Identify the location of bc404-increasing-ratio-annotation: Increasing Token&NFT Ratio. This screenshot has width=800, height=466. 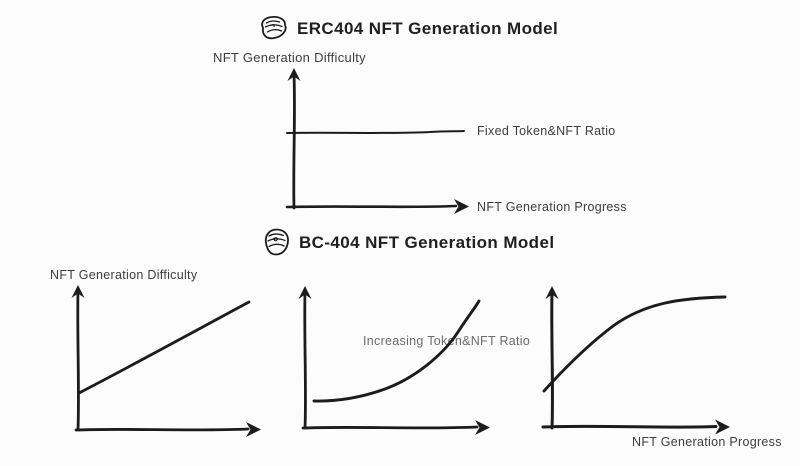
(447, 341).